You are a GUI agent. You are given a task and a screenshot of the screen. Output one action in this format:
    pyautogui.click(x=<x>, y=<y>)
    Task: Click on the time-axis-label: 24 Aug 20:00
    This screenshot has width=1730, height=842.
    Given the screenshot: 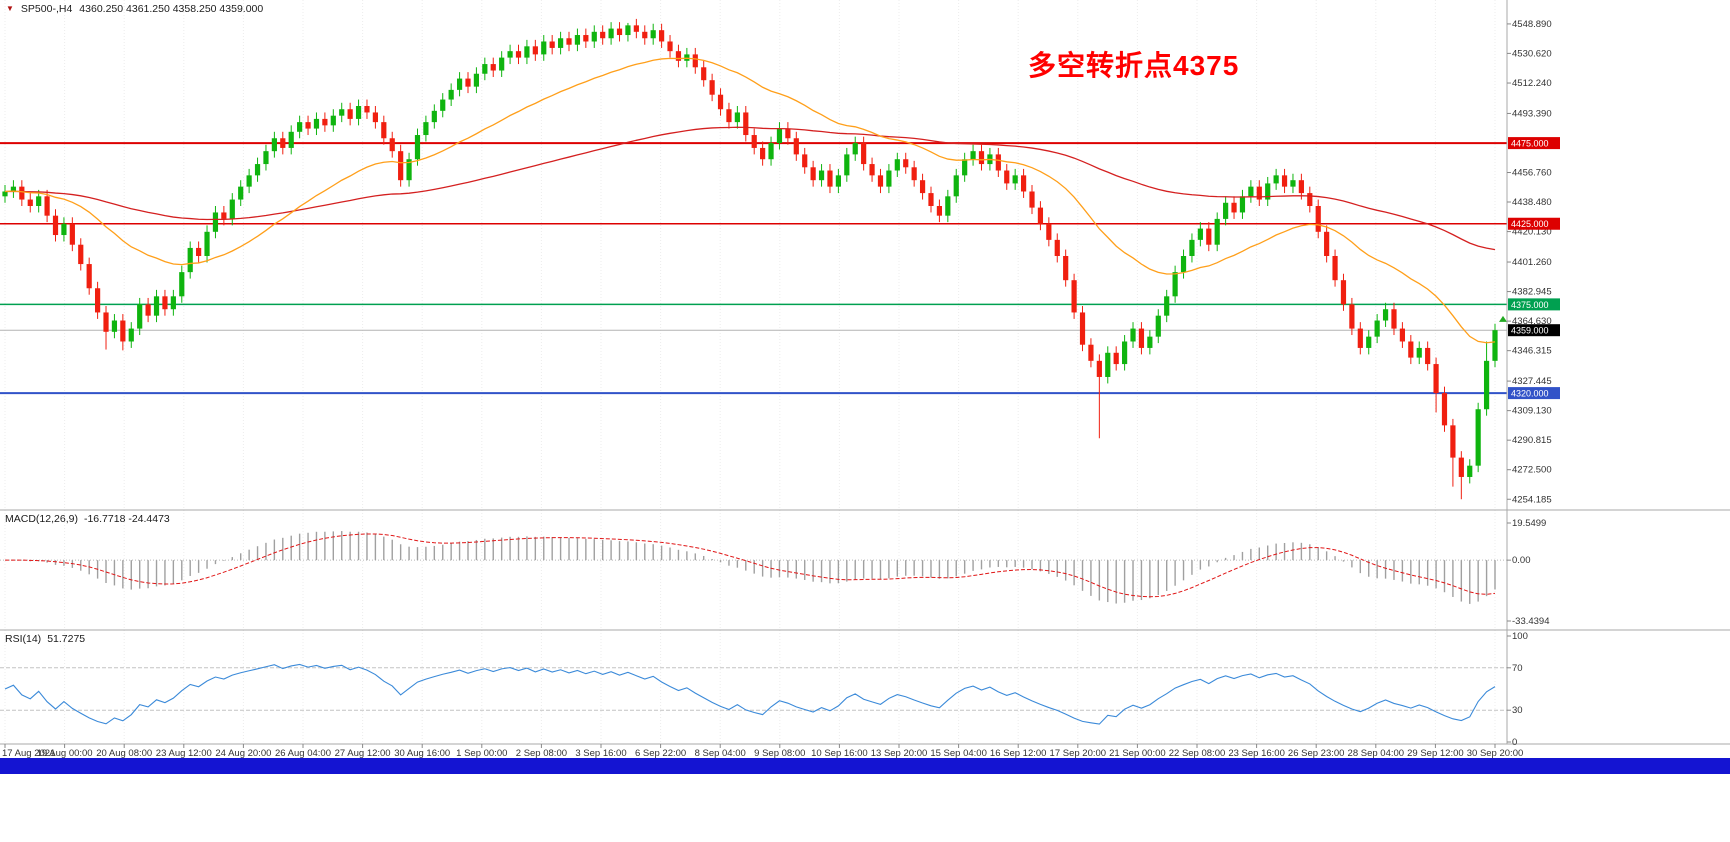 What is the action you would take?
    pyautogui.click(x=243, y=753)
    